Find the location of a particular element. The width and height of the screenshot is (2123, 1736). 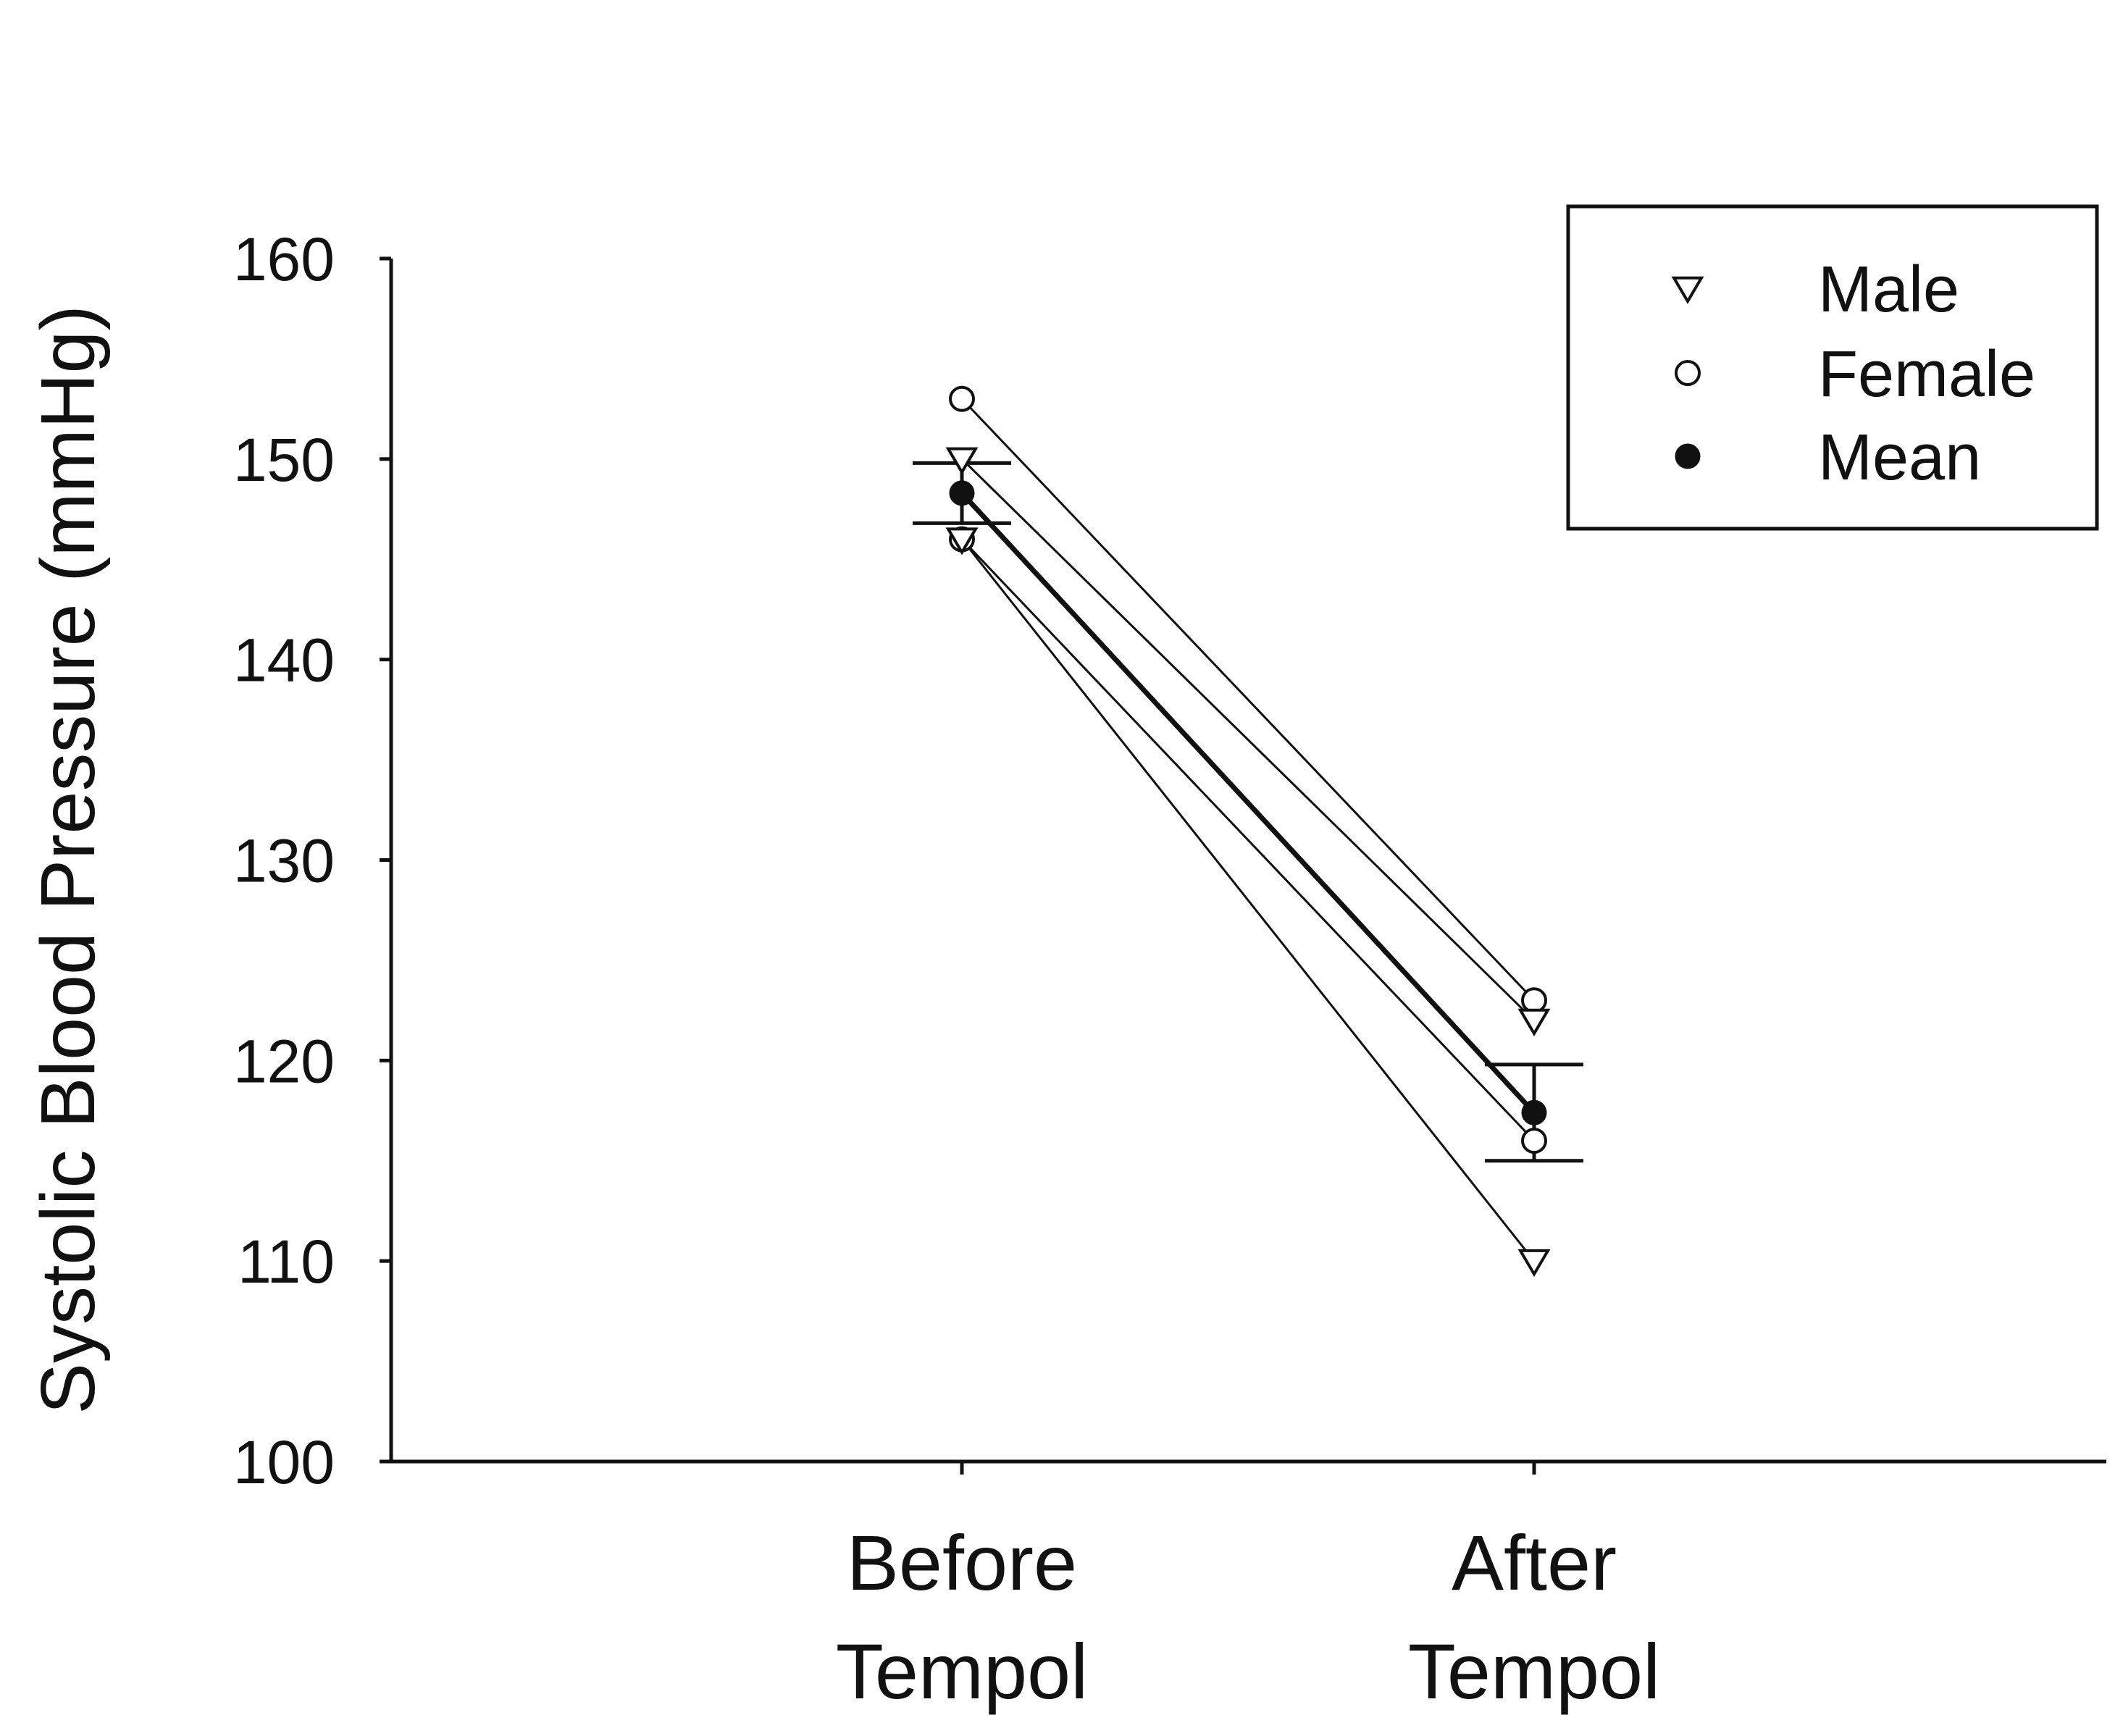

y-tick-label-140: 140 is located at coordinates (284, 661).